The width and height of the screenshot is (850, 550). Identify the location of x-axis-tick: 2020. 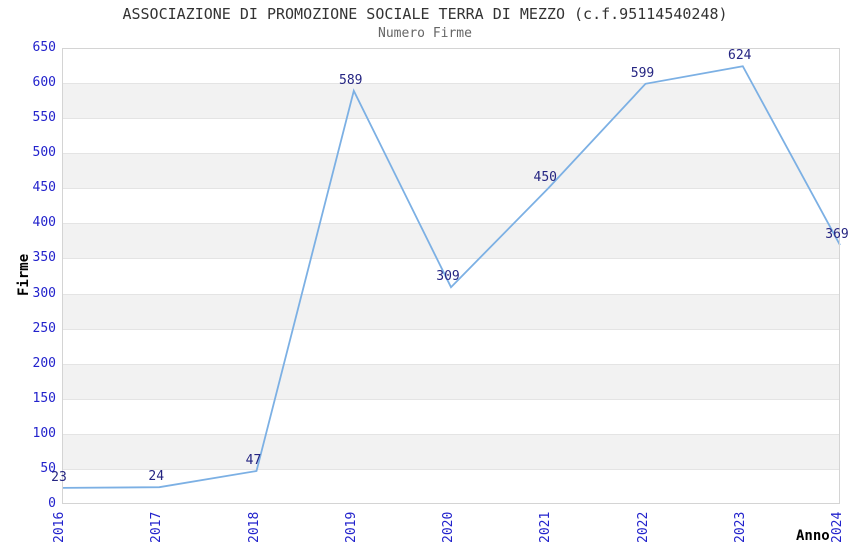
(448, 527).